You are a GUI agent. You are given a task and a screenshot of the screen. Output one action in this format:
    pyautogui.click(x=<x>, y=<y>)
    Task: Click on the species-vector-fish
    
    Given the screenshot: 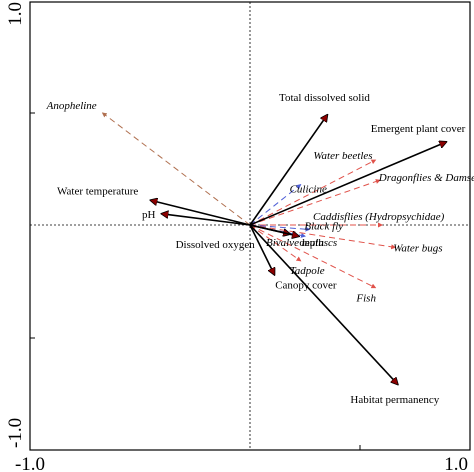 What is the action you would take?
    pyautogui.click(x=313, y=256)
    